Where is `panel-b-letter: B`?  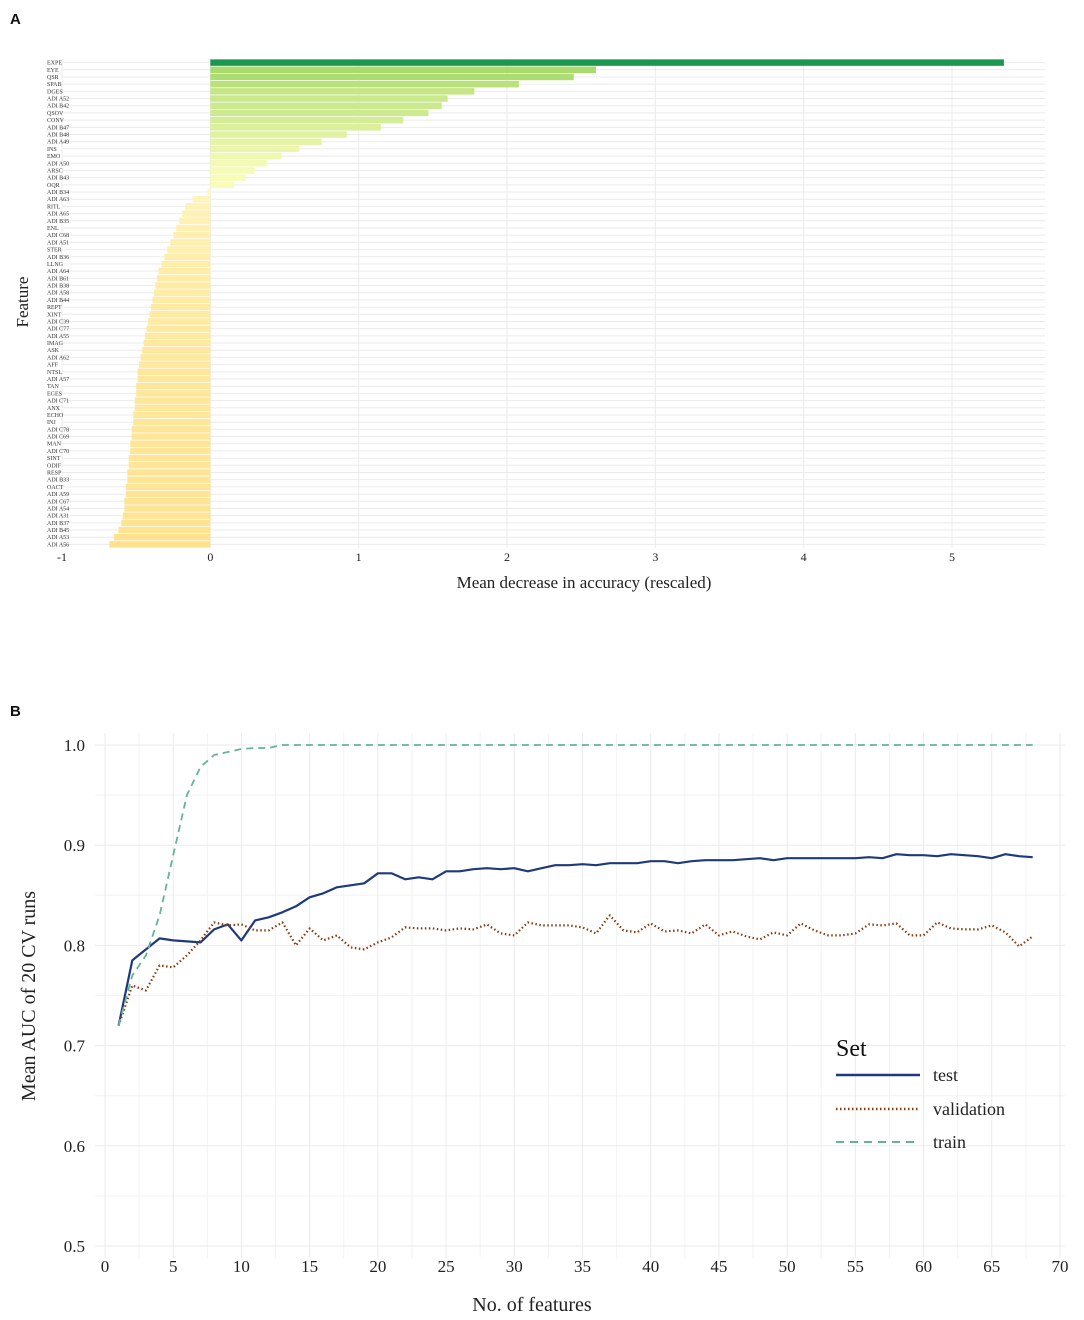
panel-b-letter: B is located at coordinates (15, 711).